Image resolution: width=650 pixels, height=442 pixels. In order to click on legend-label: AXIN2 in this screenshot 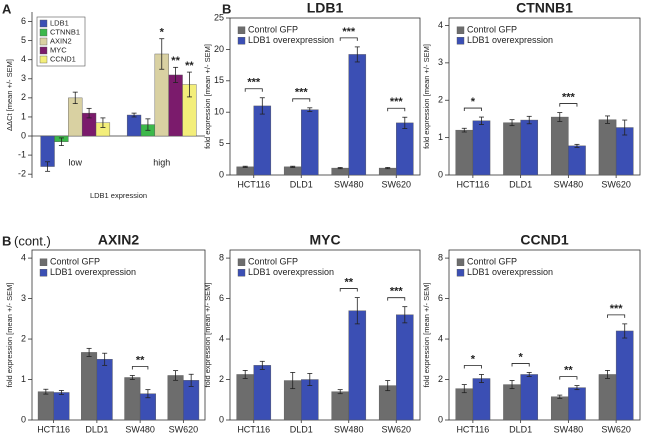, I will do `click(61, 40)`.